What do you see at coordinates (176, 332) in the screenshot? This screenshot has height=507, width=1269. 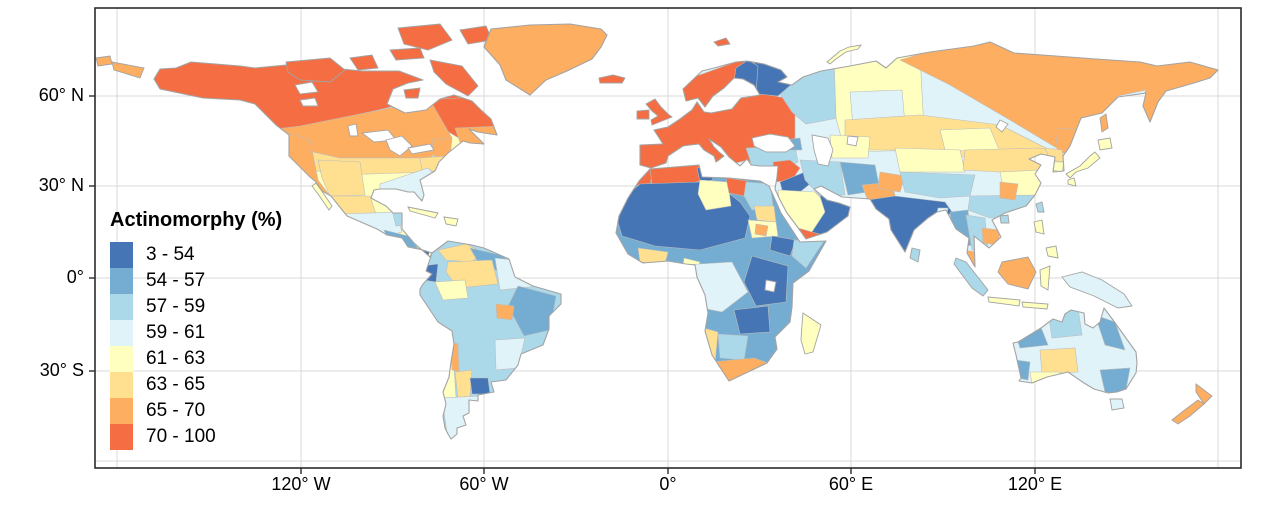 I see `legend-bin-label: 59 - 61` at bounding box center [176, 332].